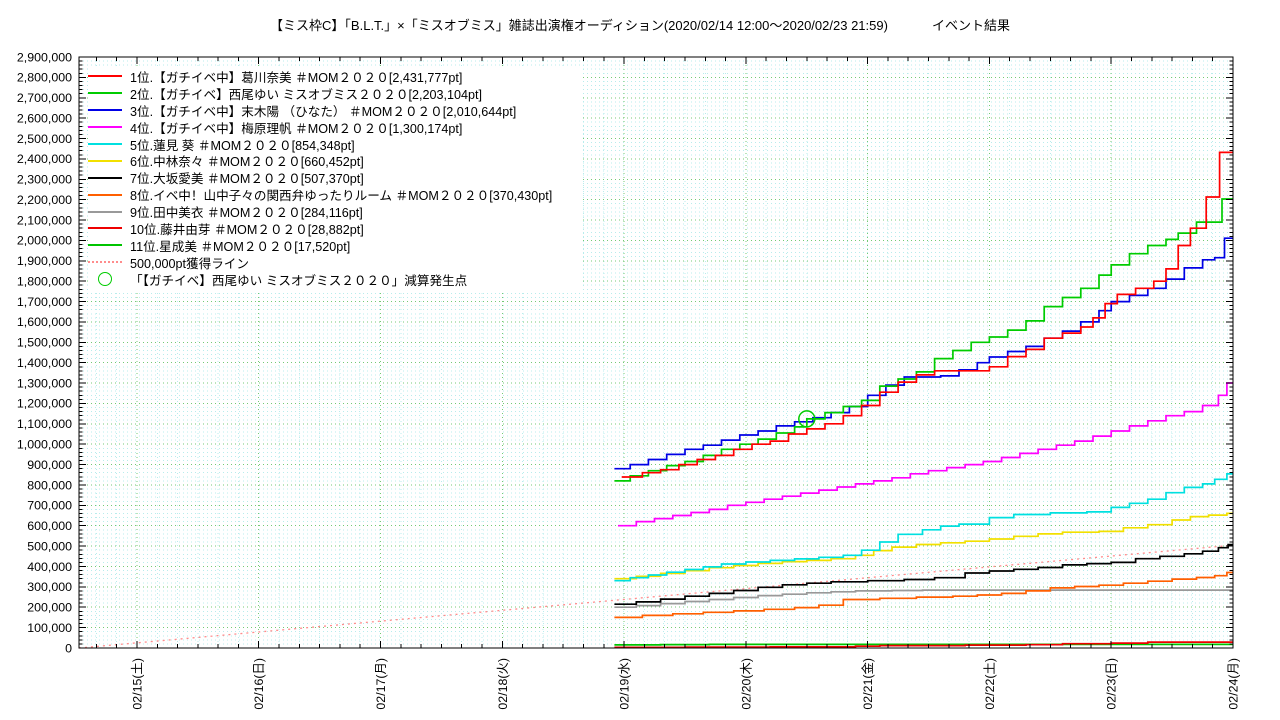 This screenshot has height=720, width=1280. What do you see at coordinates (49, 587) in the screenshot?
I see `svg-text: 300,000` at bounding box center [49, 587].